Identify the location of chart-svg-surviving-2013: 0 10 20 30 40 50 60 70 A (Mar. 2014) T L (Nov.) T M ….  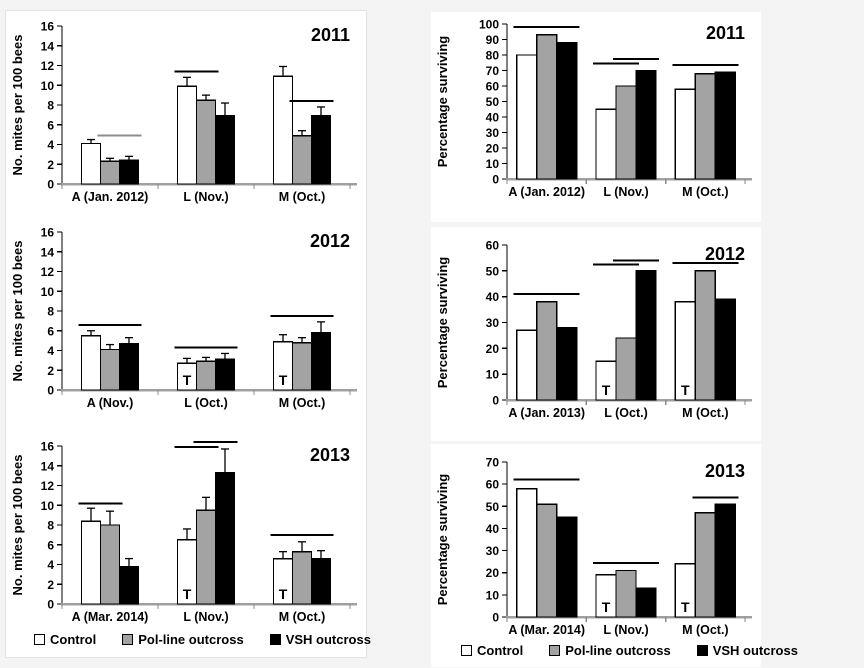
(593, 546).